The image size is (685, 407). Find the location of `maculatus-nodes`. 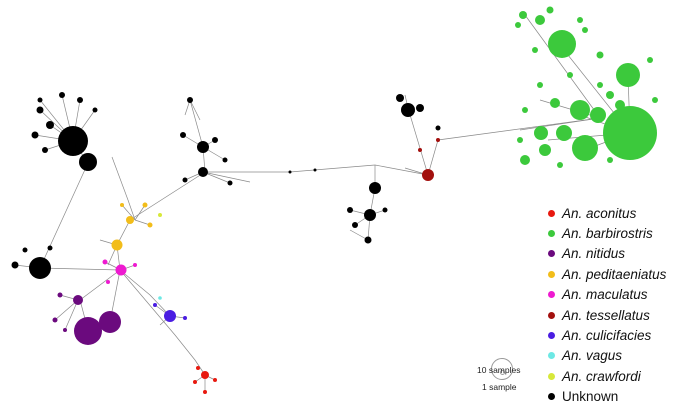

maculatus-nodes is located at coordinates (119, 271).